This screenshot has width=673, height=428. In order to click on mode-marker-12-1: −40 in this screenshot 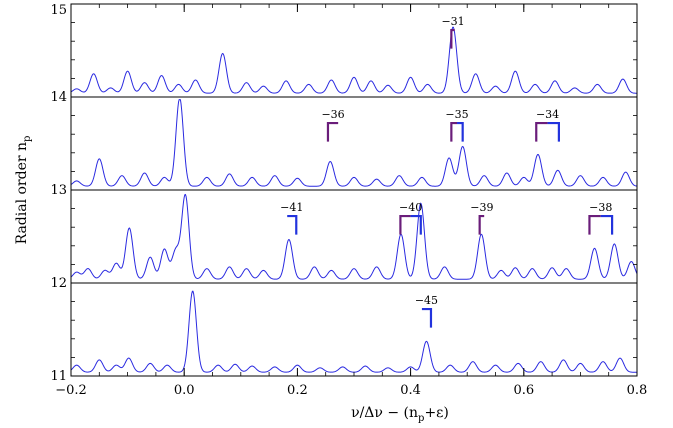, I will do `click(410, 218)`.